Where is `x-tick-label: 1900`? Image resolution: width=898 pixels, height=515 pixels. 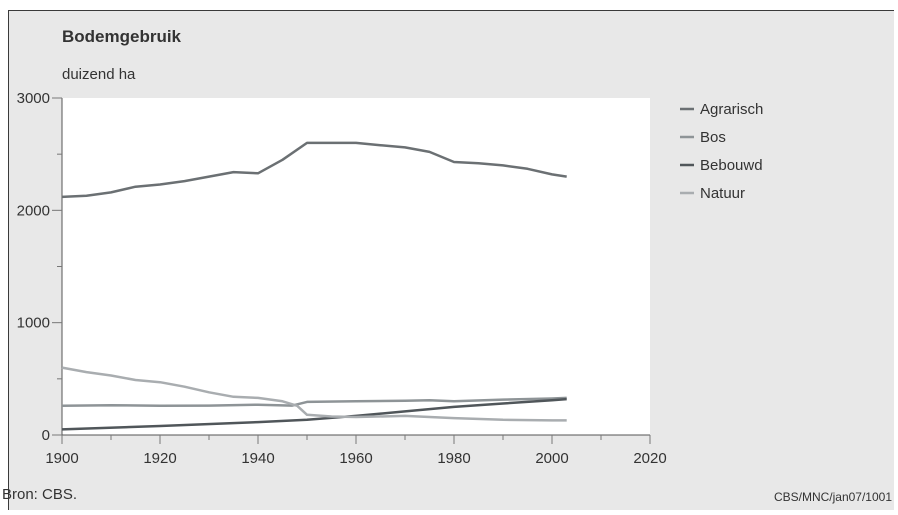 x-tick-label: 1900 is located at coordinates (61, 458).